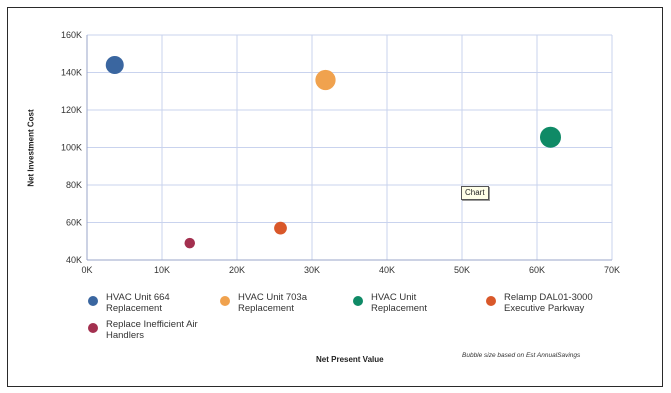 This screenshot has height=393, width=671. What do you see at coordinates (71, 73) in the screenshot?
I see `y-tick-label: 140K` at bounding box center [71, 73].